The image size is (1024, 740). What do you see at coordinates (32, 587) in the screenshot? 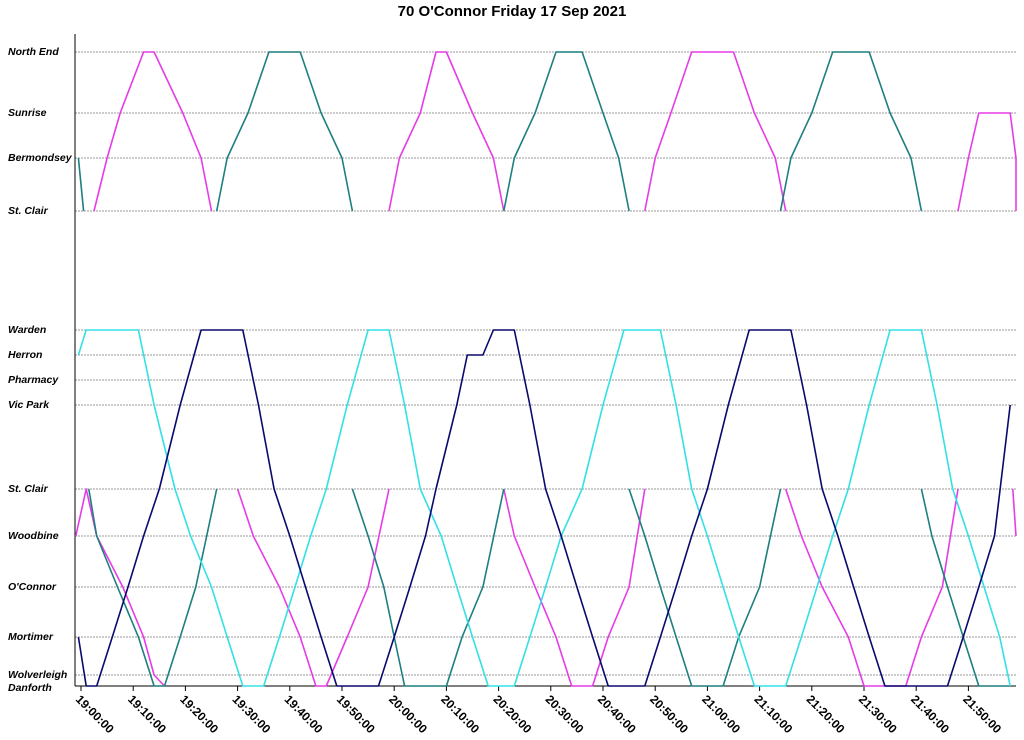
I see `stop-label: O'Connor` at bounding box center [32, 587].